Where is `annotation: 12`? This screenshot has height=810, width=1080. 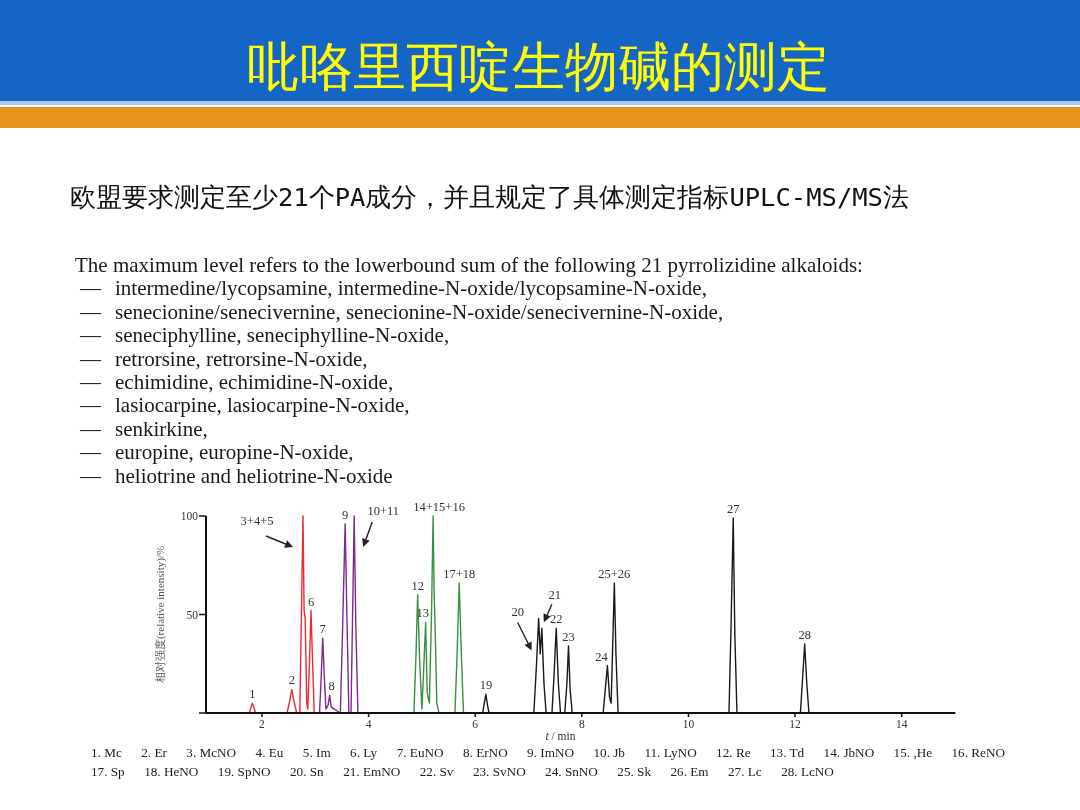
annotation: 12 is located at coordinates (417, 585).